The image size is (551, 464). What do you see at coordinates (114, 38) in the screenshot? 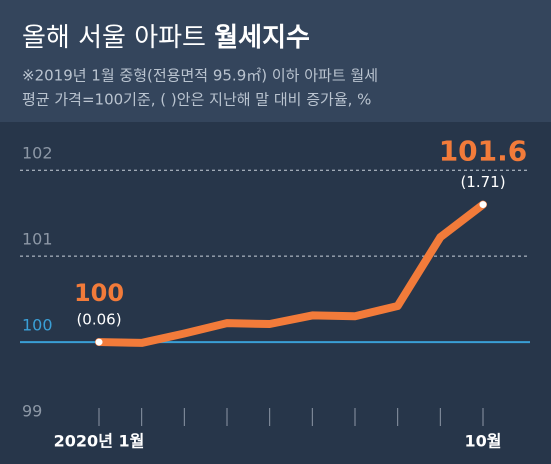
I see `title-text: 올해 서울 아파트` at bounding box center [114, 38].